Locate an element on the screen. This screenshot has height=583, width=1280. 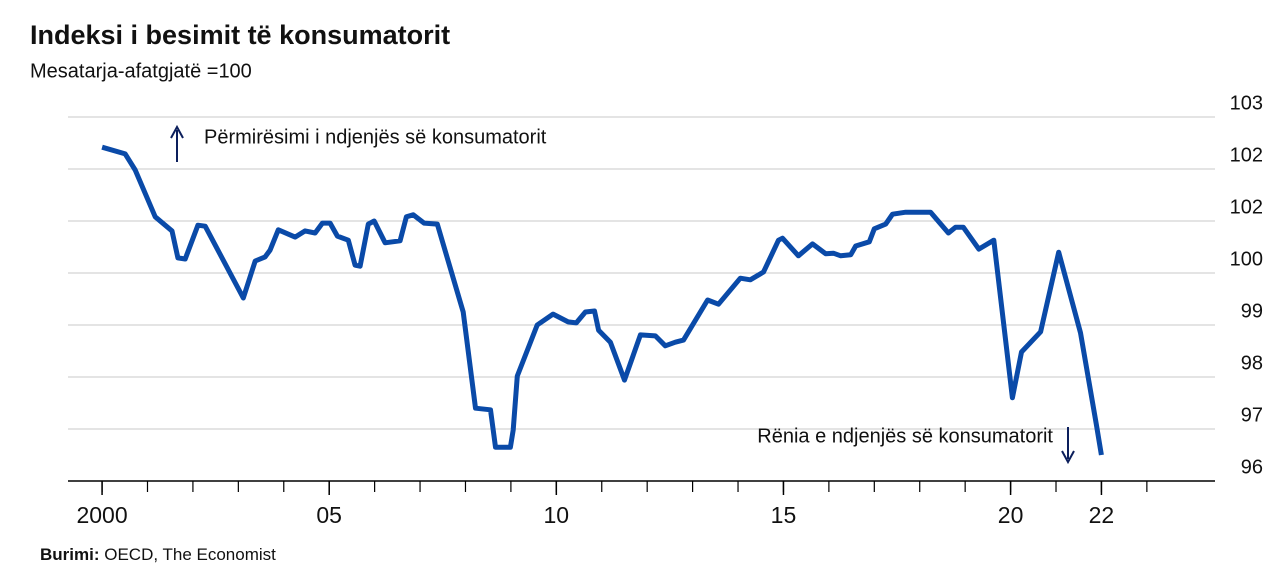
y-tick-label: 97 is located at coordinates (1252, 415).